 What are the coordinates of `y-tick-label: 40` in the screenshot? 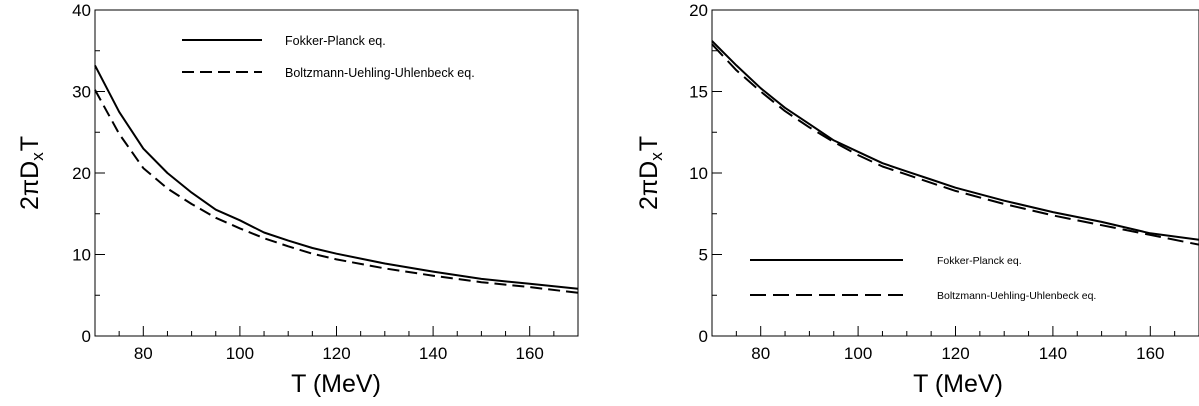 It's located at (81, 10).